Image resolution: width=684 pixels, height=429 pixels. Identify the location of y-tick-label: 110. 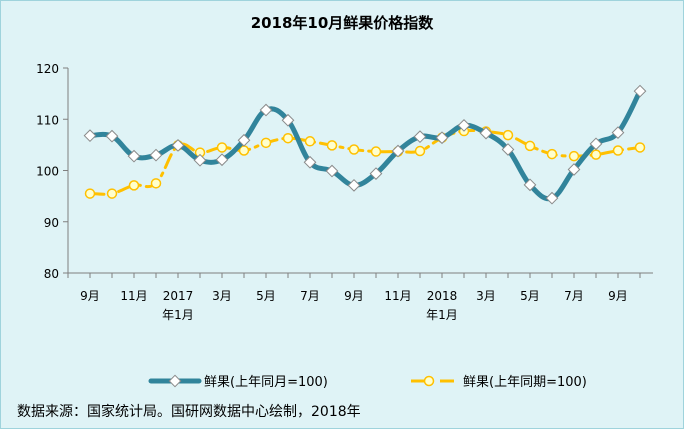
(47, 120).